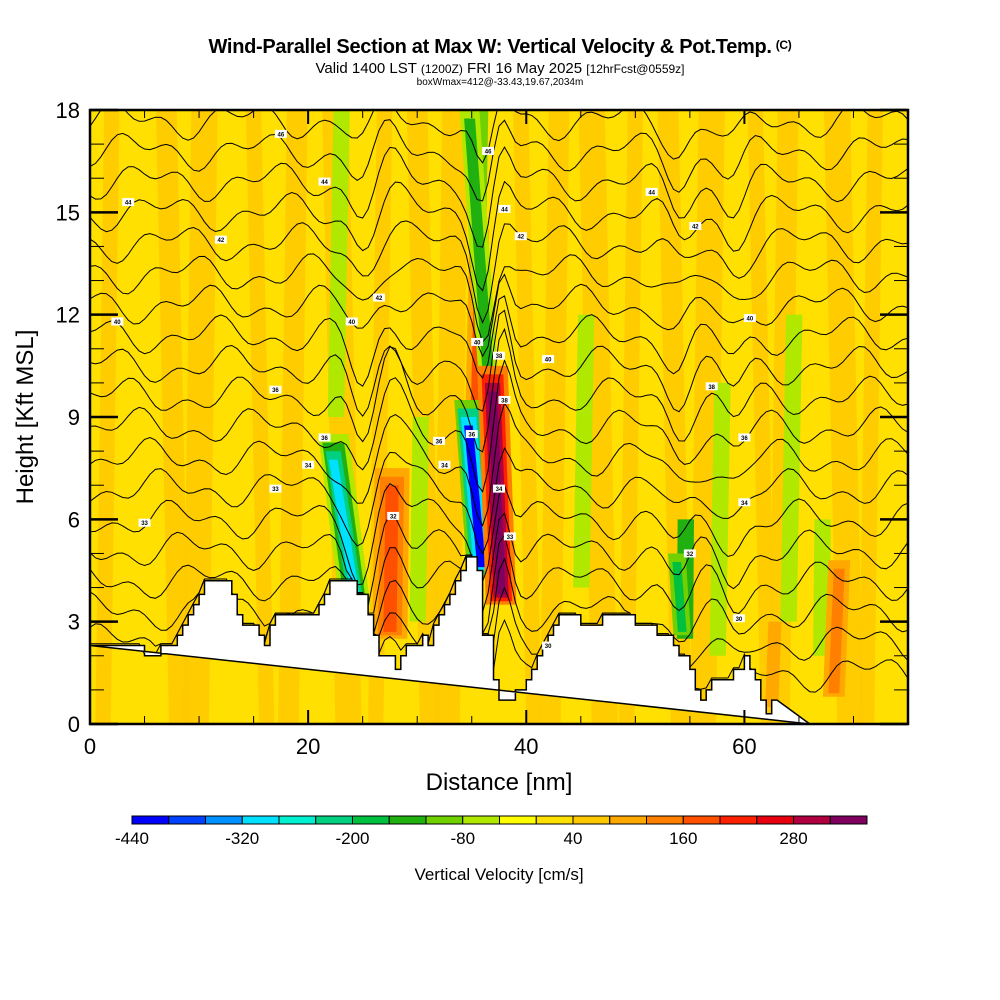  I want to click on y-tick-label: 18, so click(68, 110).